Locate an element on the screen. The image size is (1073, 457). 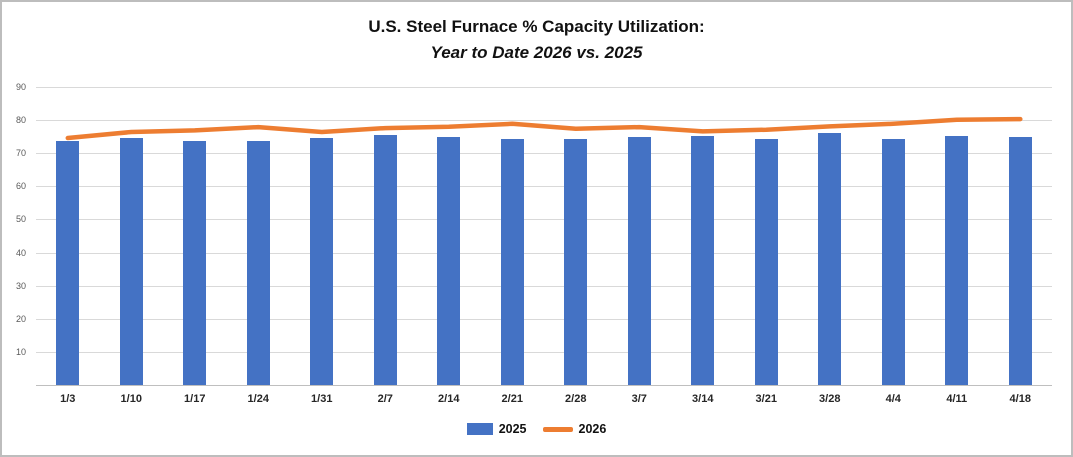
y-tick-label: 80 is located at coordinates (20, 120).